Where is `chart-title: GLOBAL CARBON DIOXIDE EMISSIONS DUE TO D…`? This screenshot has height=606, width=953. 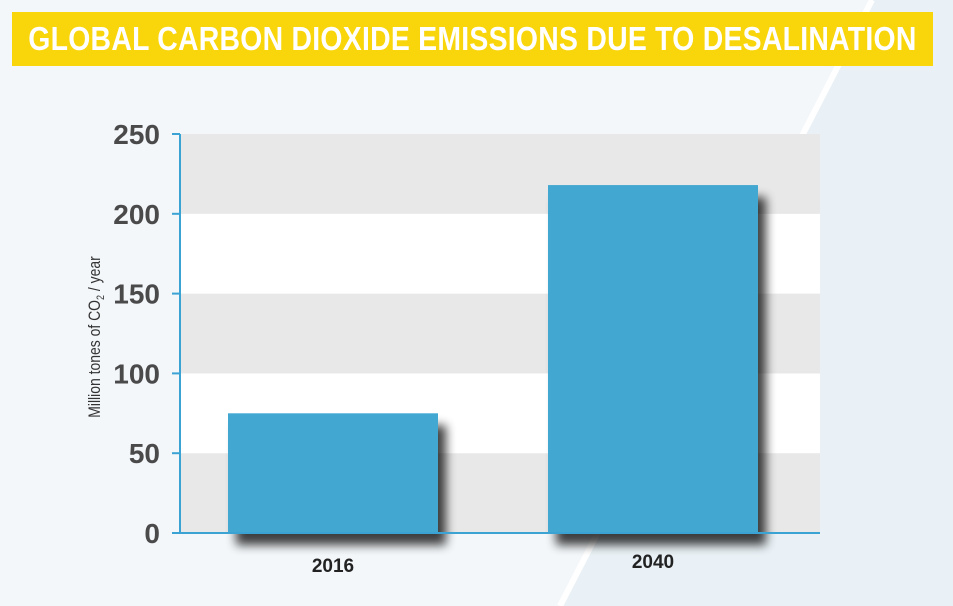 chart-title: GLOBAL CARBON DIOXIDE EMISSIONS DUE TO D… is located at coordinates (472, 38).